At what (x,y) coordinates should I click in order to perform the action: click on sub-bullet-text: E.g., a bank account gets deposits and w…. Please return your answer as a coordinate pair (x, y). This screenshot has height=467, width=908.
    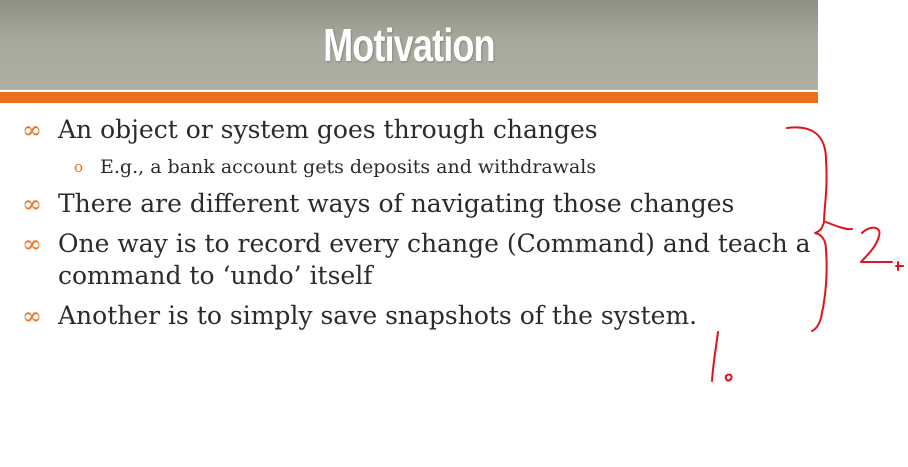
    Looking at the image, I should click on (348, 167).